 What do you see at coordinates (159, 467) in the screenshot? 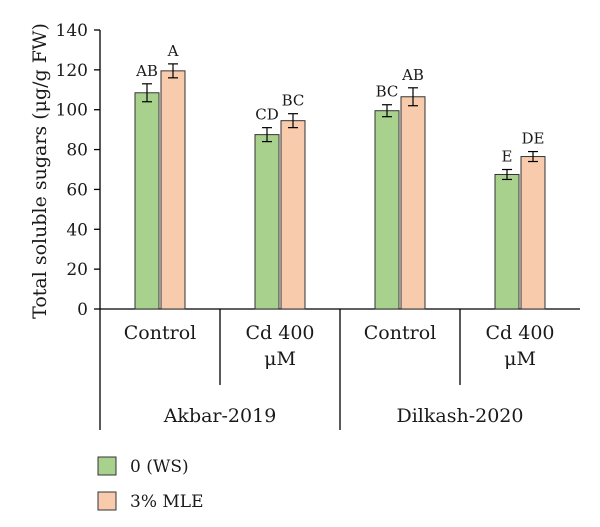
I see `legend-label: 0 (WS)` at bounding box center [159, 467].